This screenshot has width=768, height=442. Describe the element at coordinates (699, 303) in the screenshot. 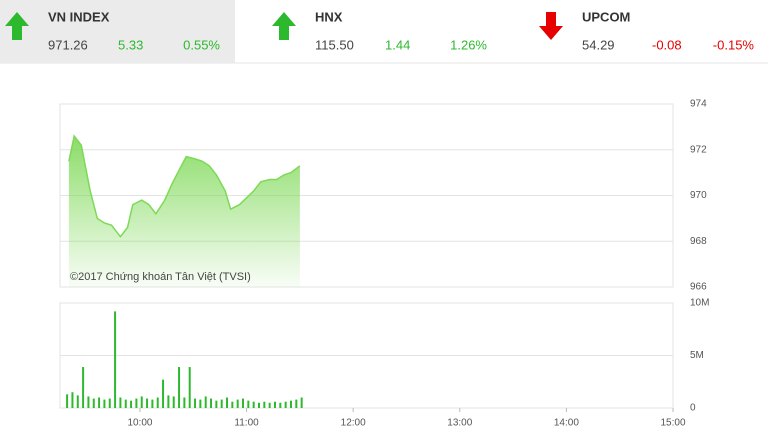

I see `y-tick-label: 10M` at that location.